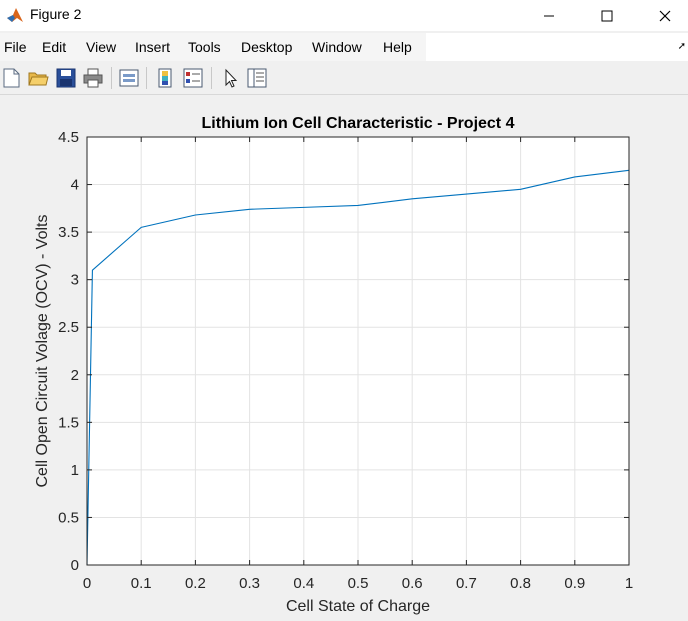 The image size is (688, 621). What do you see at coordinates (68, 422) in the screenshot?
I see `y-tick-label: 1.5` at bounding box center [68, 422].